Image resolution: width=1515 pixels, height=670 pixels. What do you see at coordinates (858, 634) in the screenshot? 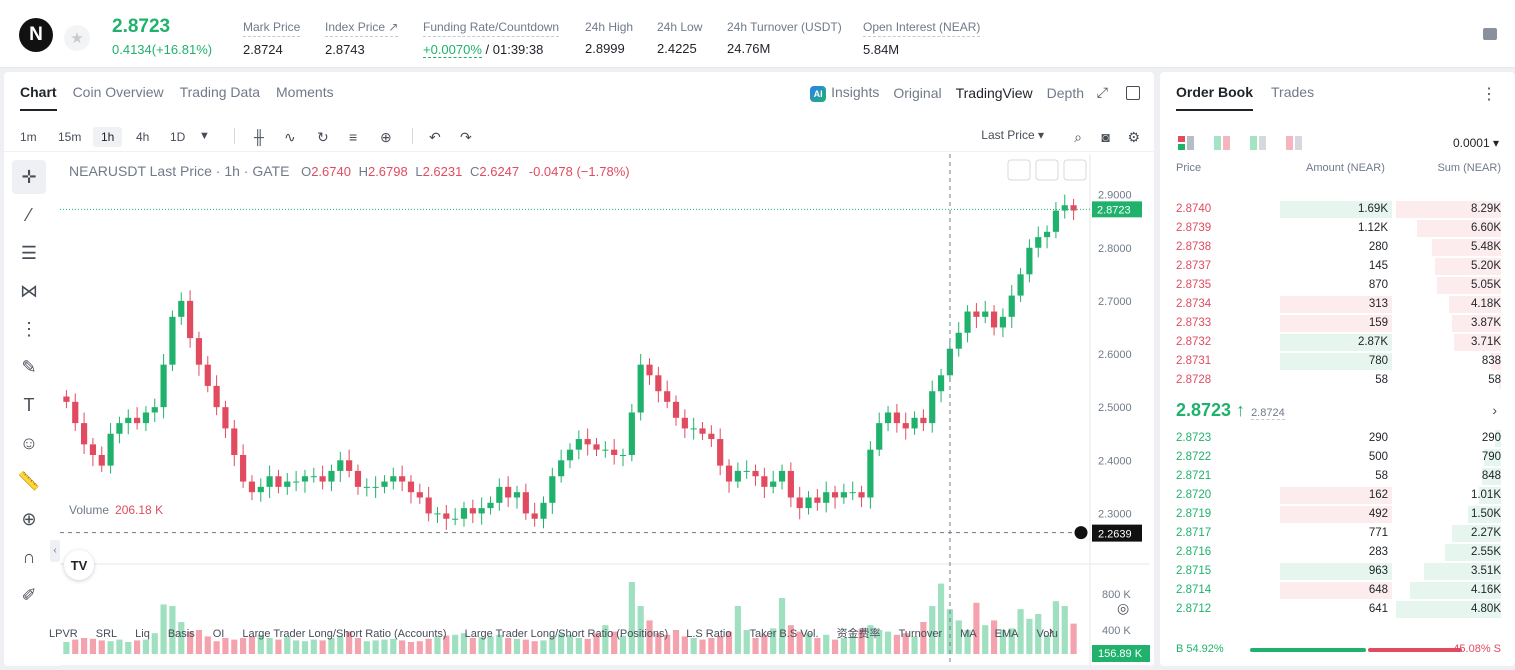
I see `indicator-item: 资金费率` at bounding box center [858, 634].